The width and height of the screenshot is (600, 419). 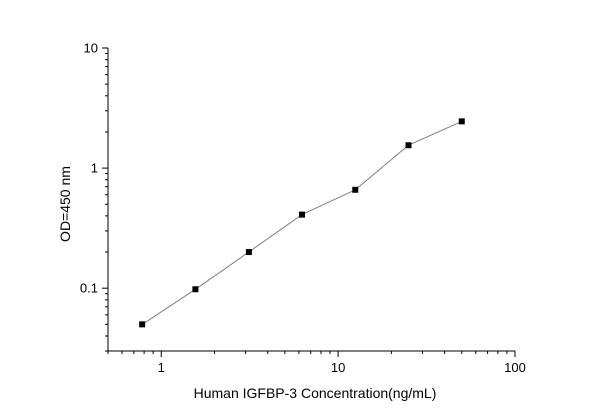 What do you see at coordinates (91, 48) in the screenshot?
I see `y-tick-label: 10` at bounding box center [91, 48].